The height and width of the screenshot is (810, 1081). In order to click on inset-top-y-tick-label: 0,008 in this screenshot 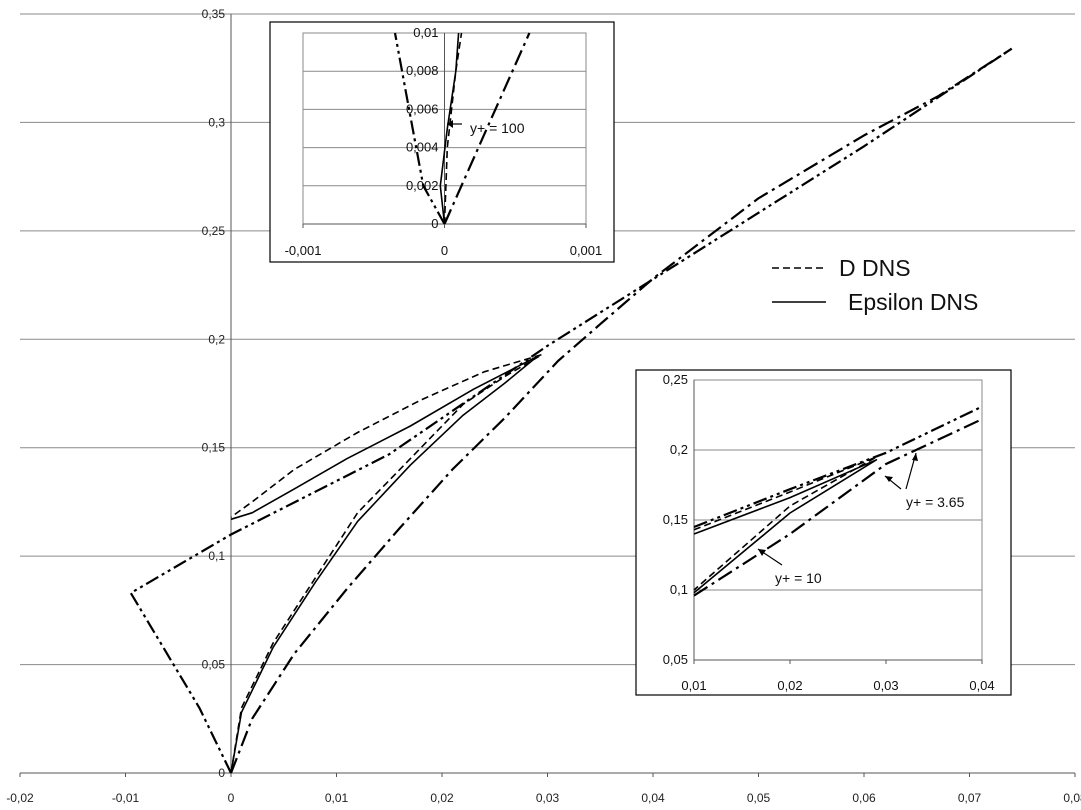, I will do `click(422, 70)`.